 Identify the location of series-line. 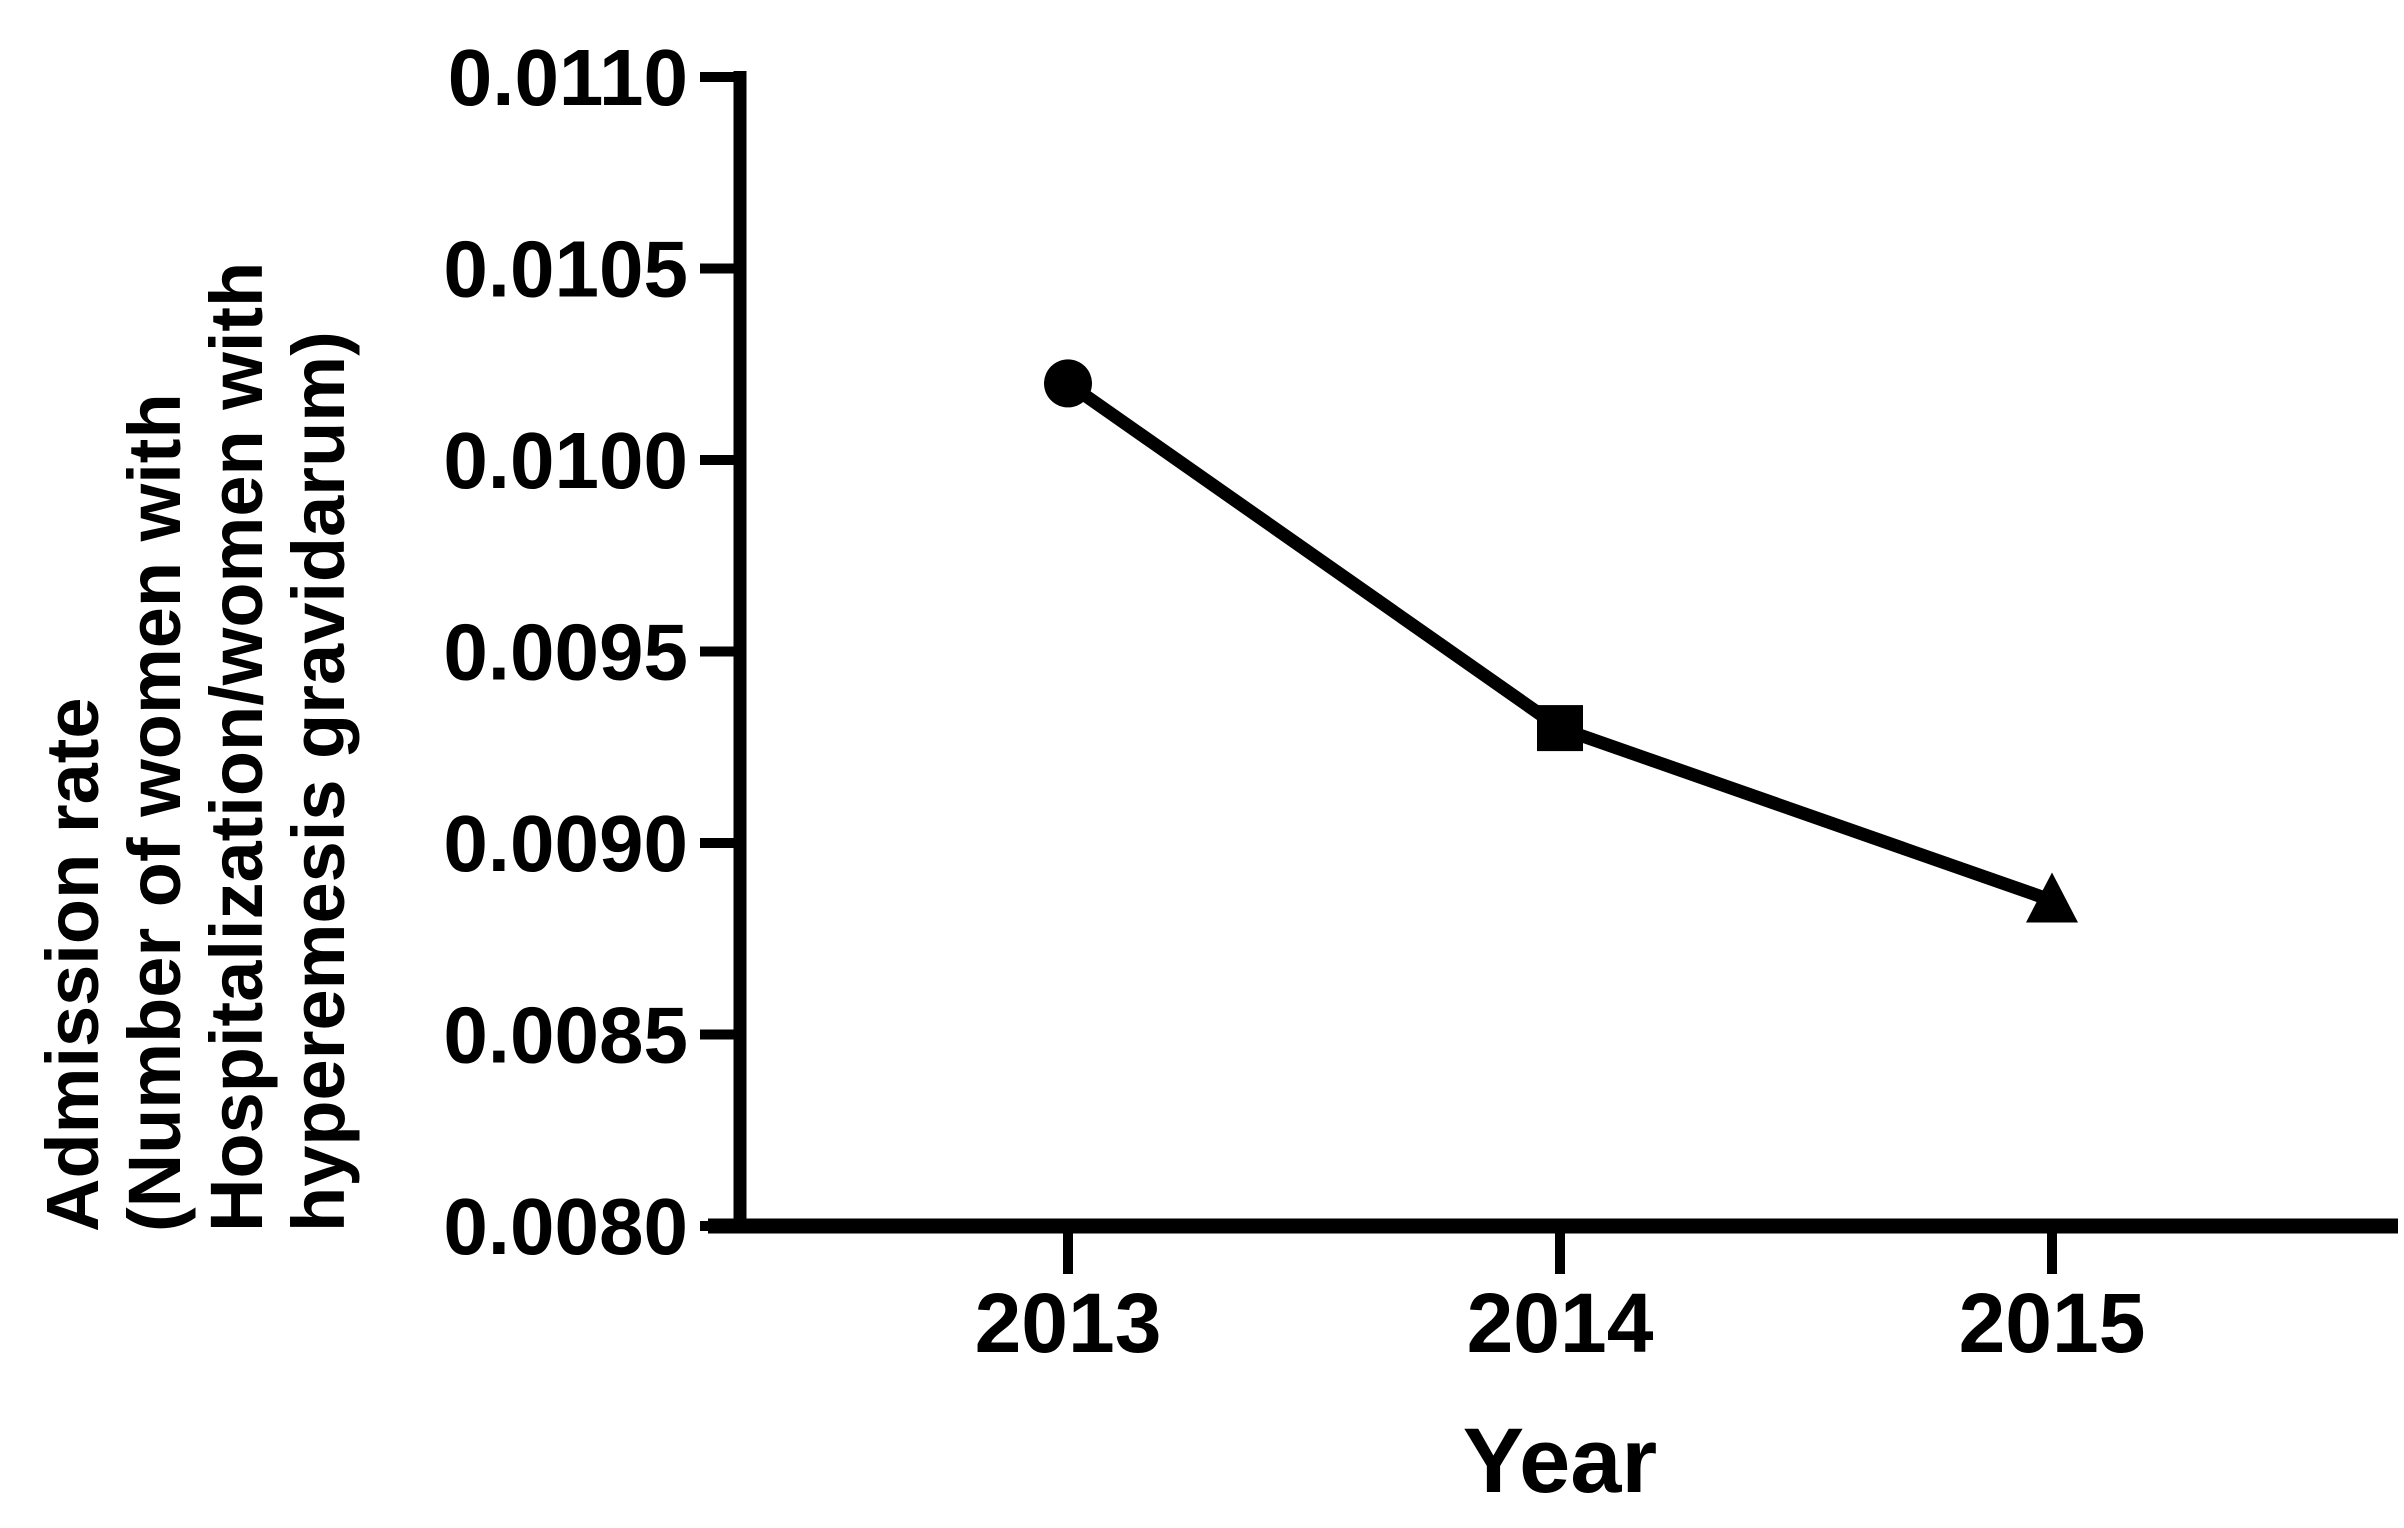
(1559, 642).